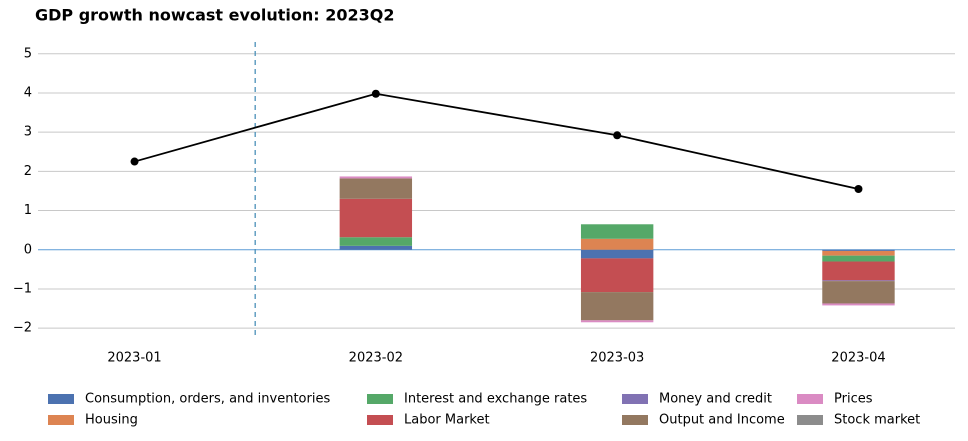  What do you see at coordinates (495, 399) in the screenshot?
I see `legend-label: Interest and exchange rates` at bounding box center [495, 399].